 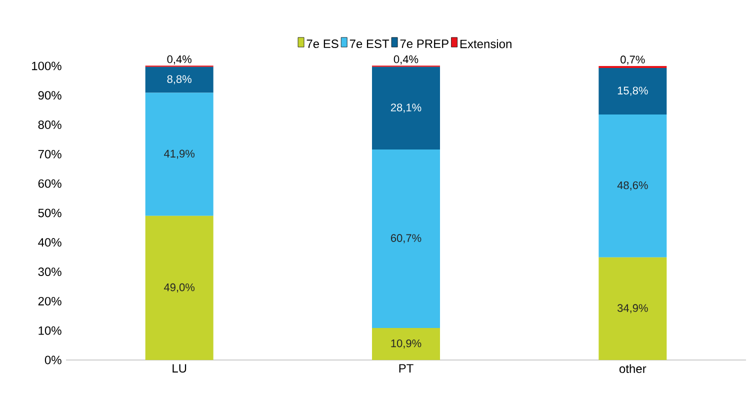 I want to click on y-tick-label: 80%, so click(x=50, y=124).